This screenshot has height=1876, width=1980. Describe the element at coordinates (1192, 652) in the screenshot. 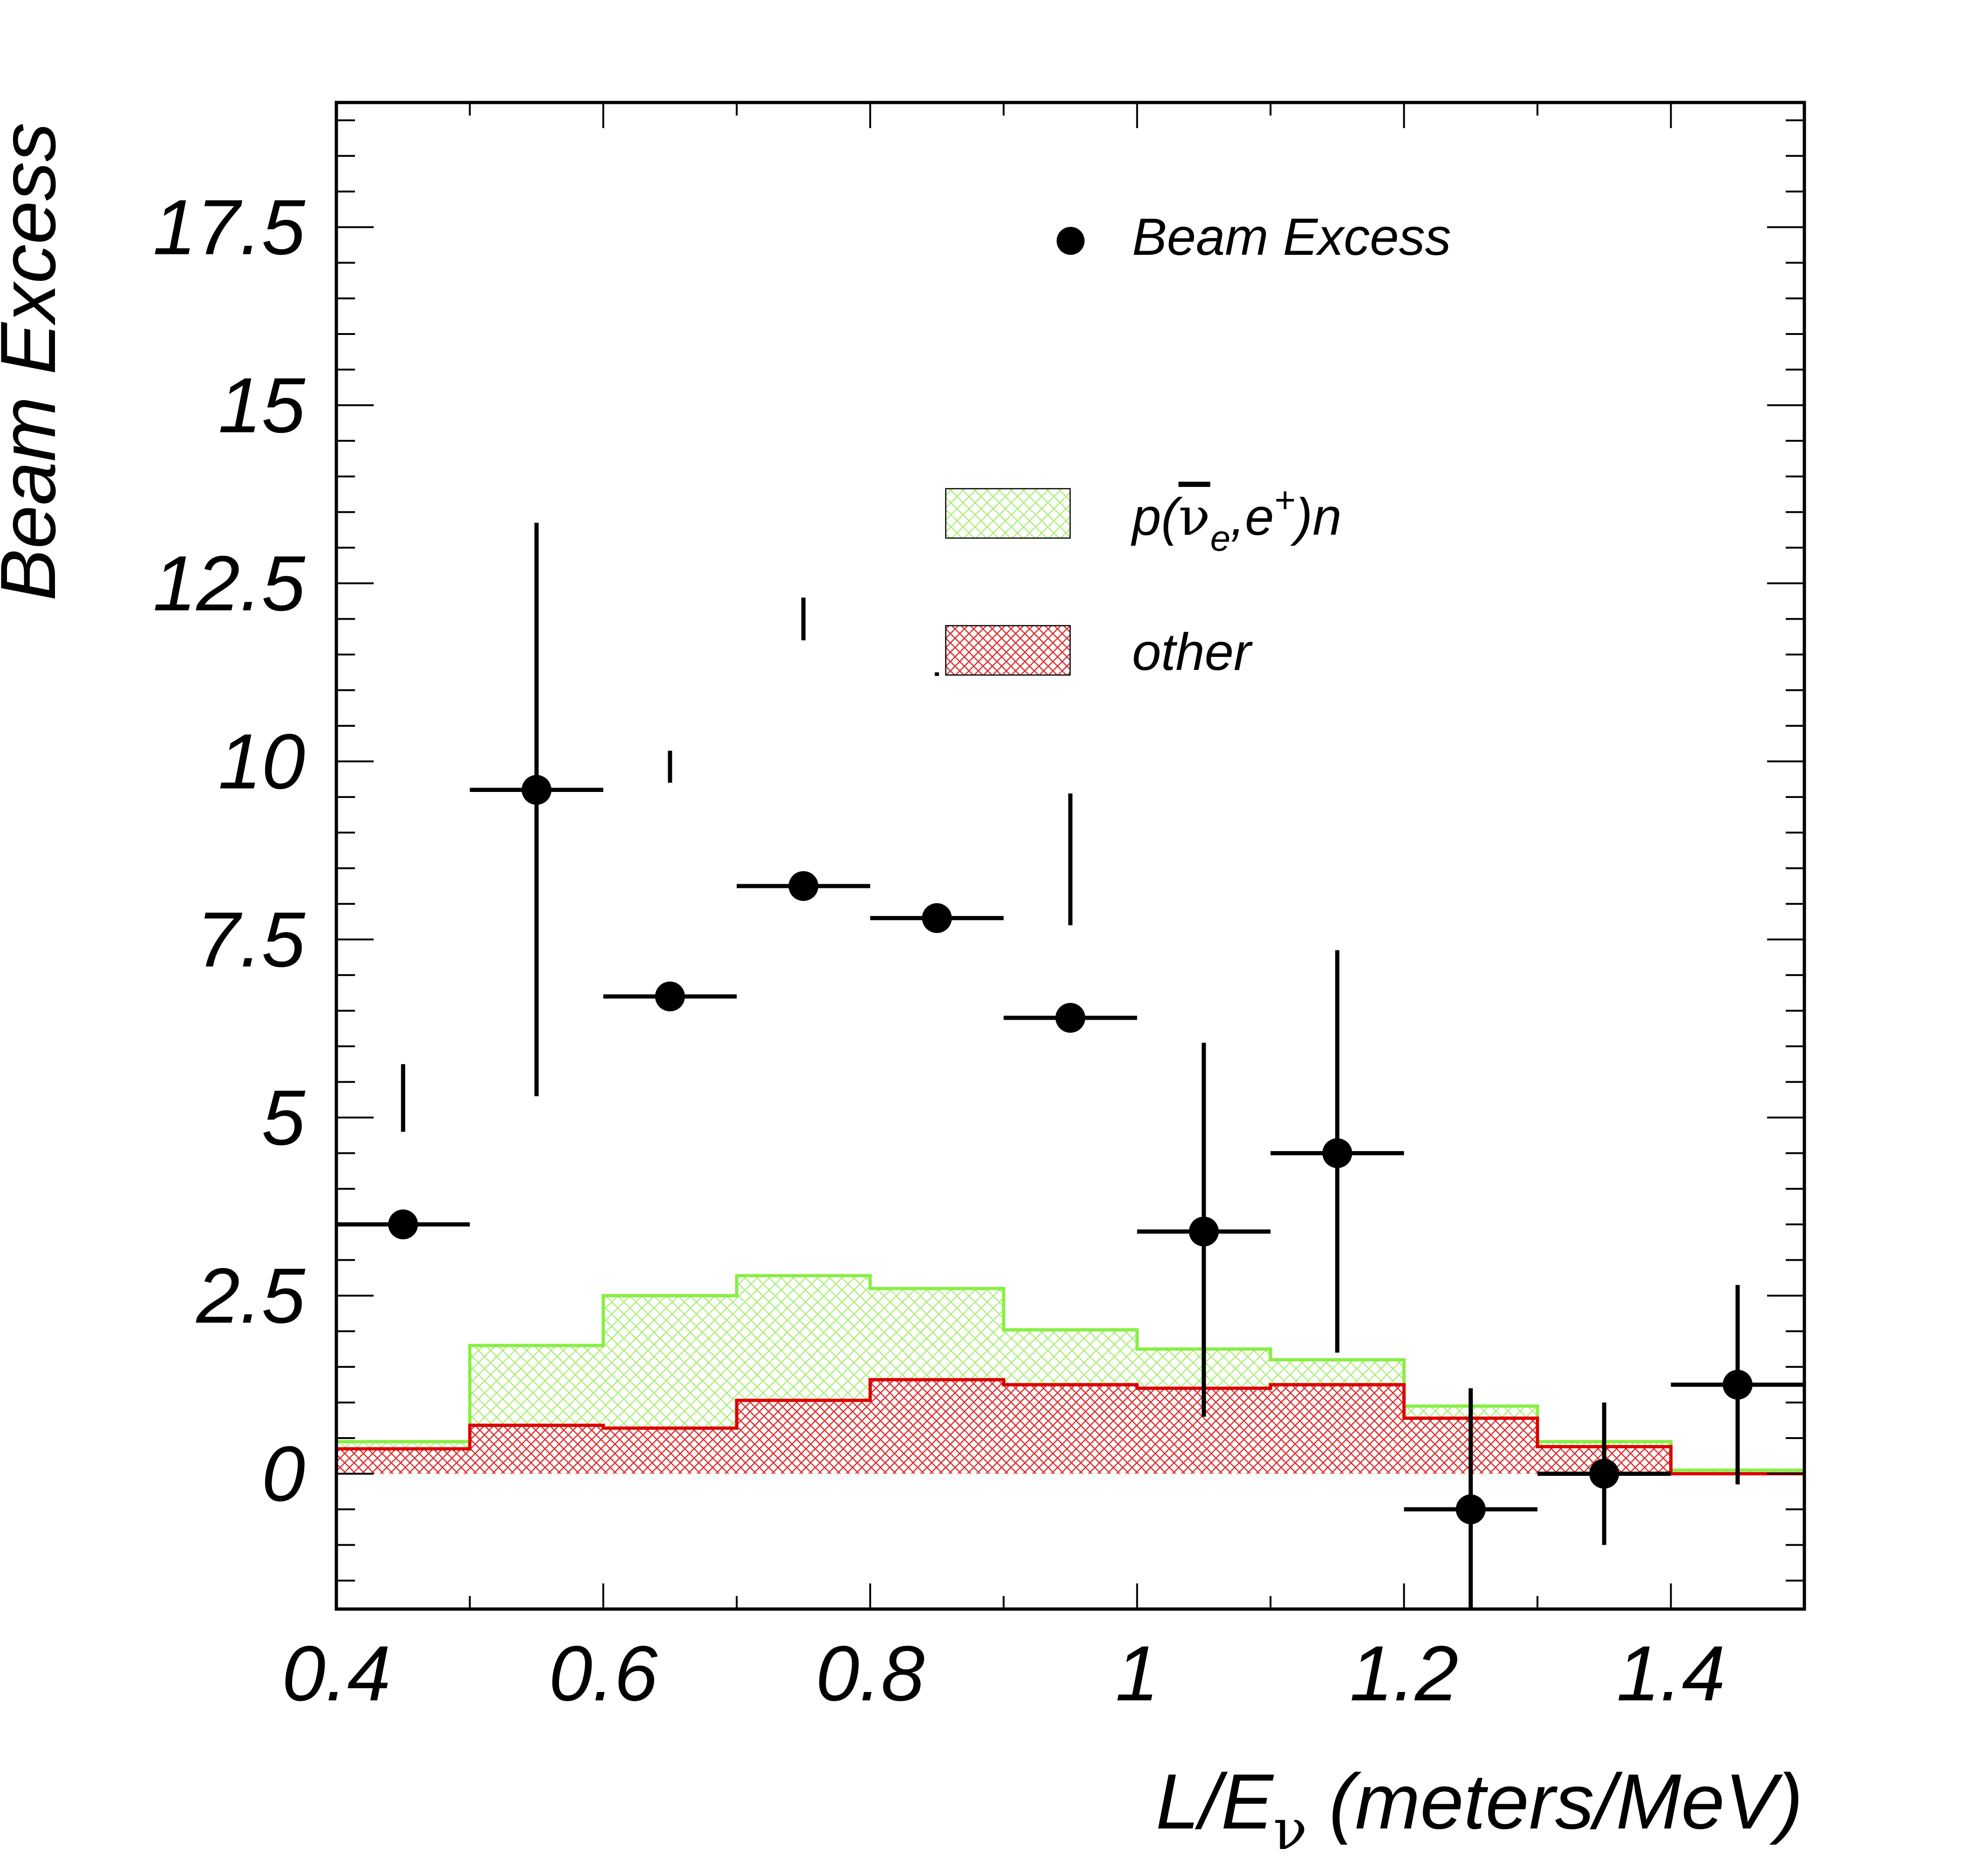

I see `legend-label-other: other` at that location.